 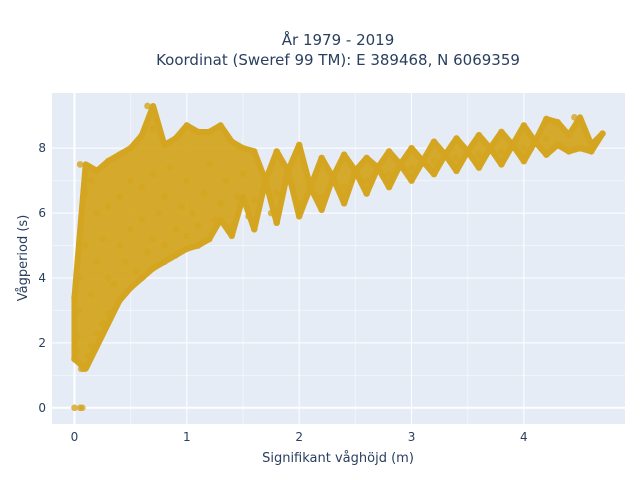 I want to click on y-tick-label: 0, so click(x=42, y=408).